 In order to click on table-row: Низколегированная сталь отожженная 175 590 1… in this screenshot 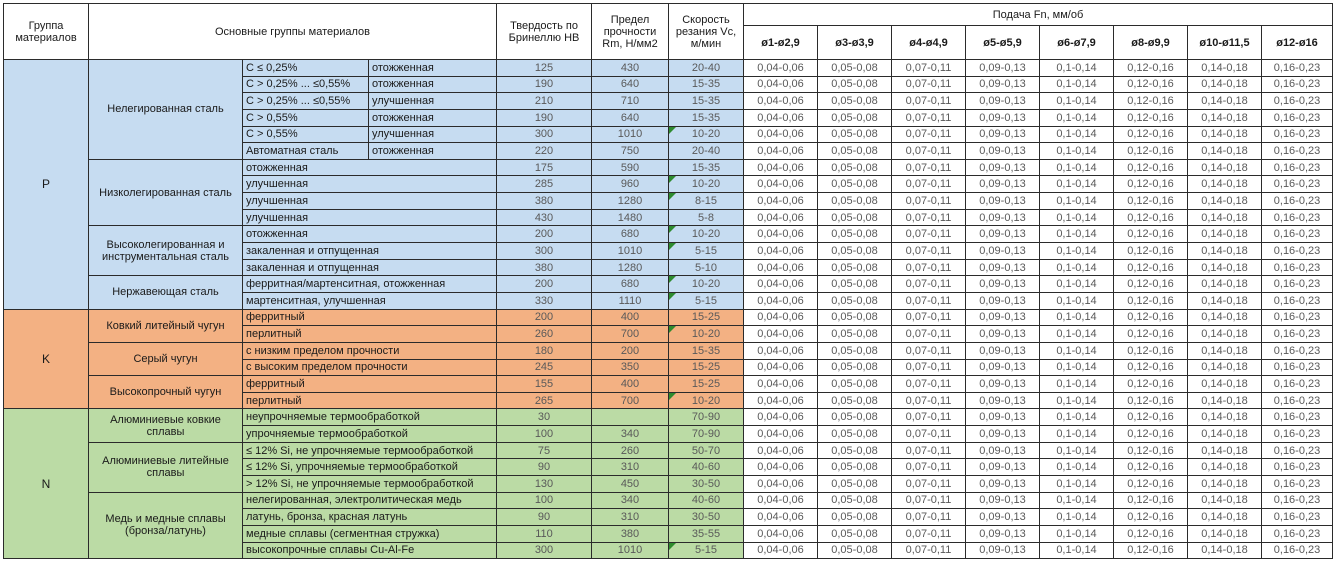, I will do `click(669, 192)`.